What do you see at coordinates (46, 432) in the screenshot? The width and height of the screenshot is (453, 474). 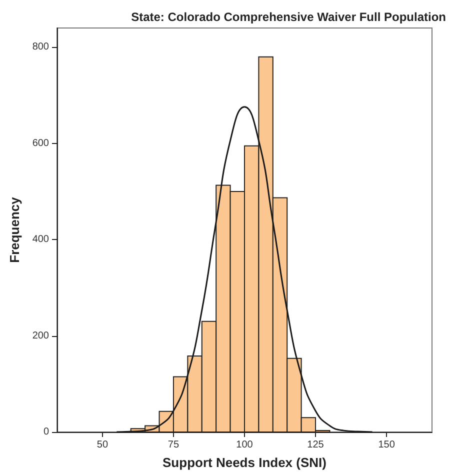 I see `y-tick-label: 0` at bounding box center [46, 432].